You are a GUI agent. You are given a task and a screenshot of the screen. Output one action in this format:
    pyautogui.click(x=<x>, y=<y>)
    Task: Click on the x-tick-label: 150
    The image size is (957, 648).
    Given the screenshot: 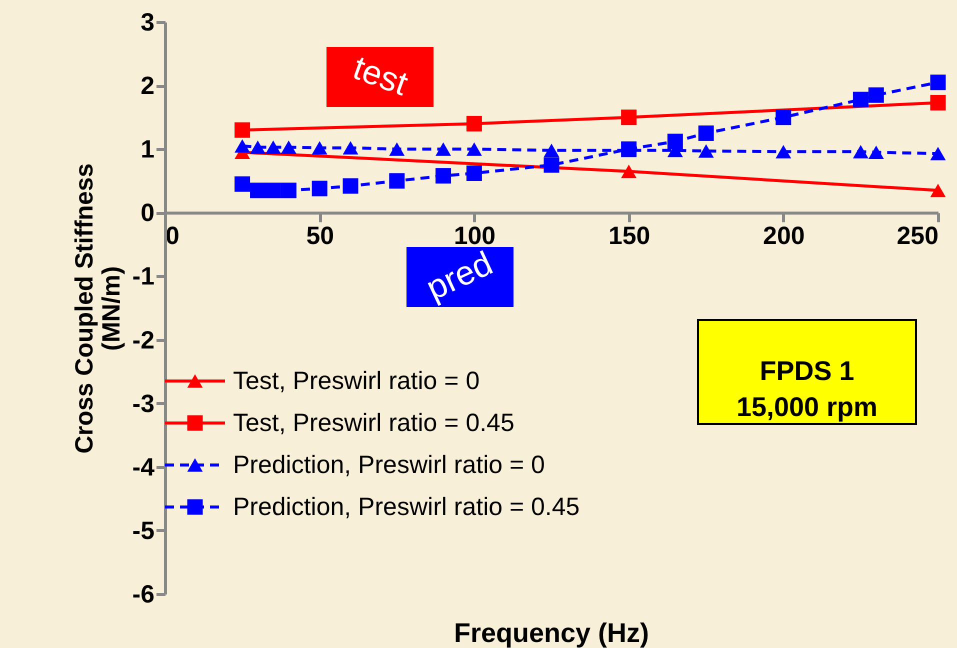 What is the action you would take?
    pyautogui.click(x=629, y=236)
    